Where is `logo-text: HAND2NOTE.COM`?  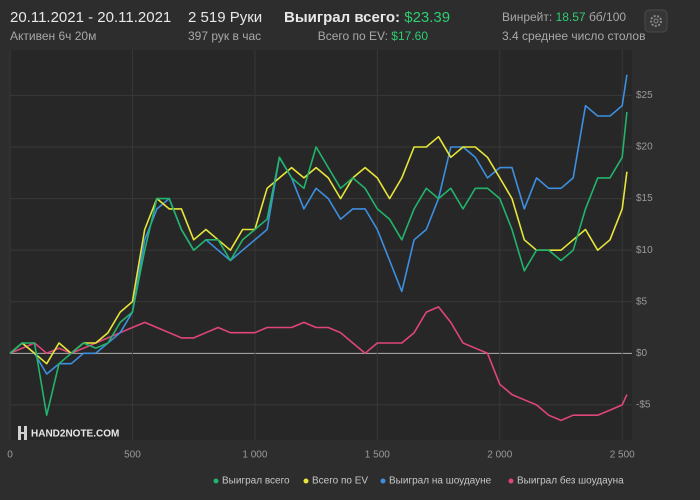
logo-text: HAND2NOTE.COM is located at coordinates (75, 434).